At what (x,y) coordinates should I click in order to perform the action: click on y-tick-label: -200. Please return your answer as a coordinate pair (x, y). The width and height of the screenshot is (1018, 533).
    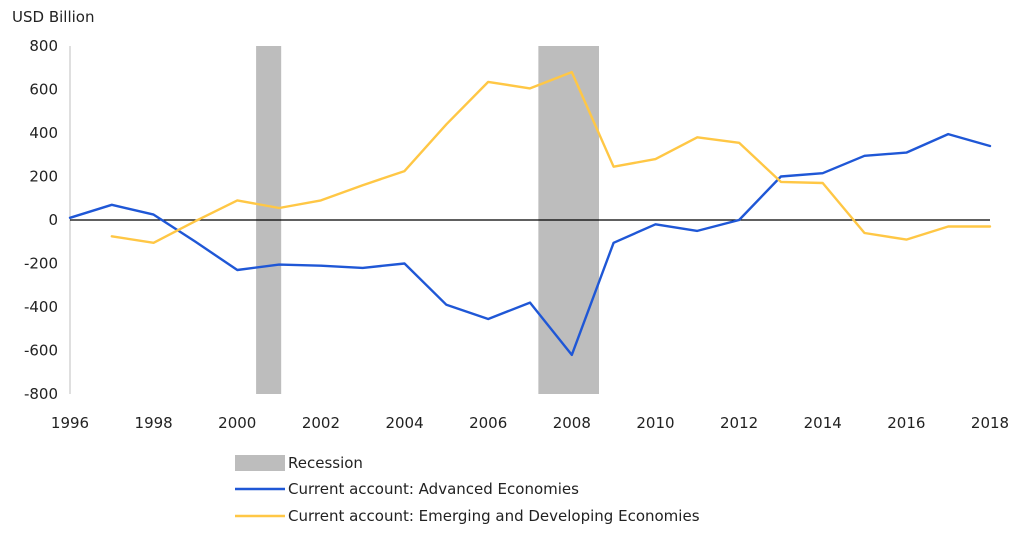
    Looking at the image, I should click on (41, 264).